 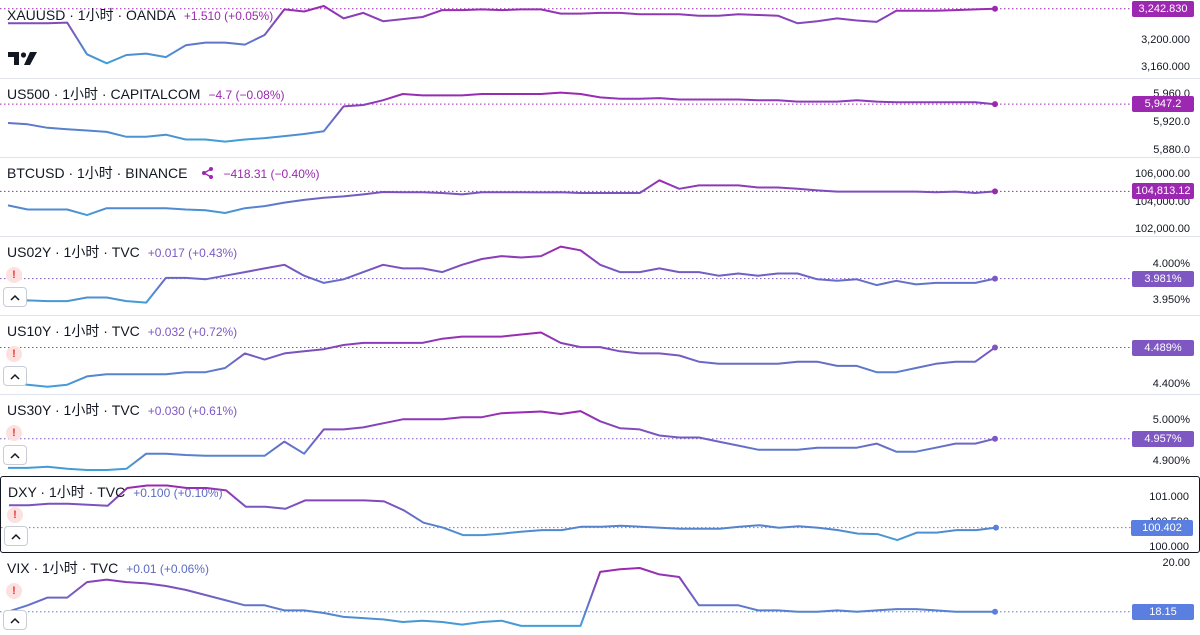 I want to click on symbol-title: XAUUSD · 1小时 · OANDA, so click(x=91, y=15).